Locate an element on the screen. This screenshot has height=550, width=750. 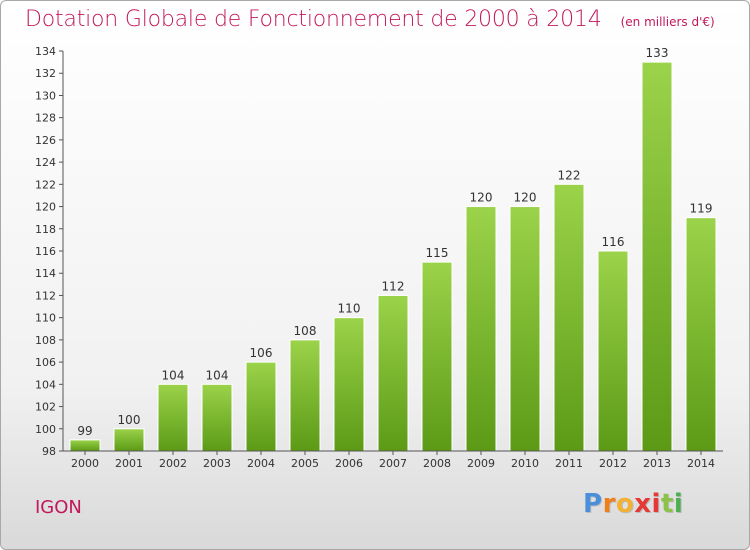
x-tick-label-2009: 2009 is located at coordinates (481, 463).